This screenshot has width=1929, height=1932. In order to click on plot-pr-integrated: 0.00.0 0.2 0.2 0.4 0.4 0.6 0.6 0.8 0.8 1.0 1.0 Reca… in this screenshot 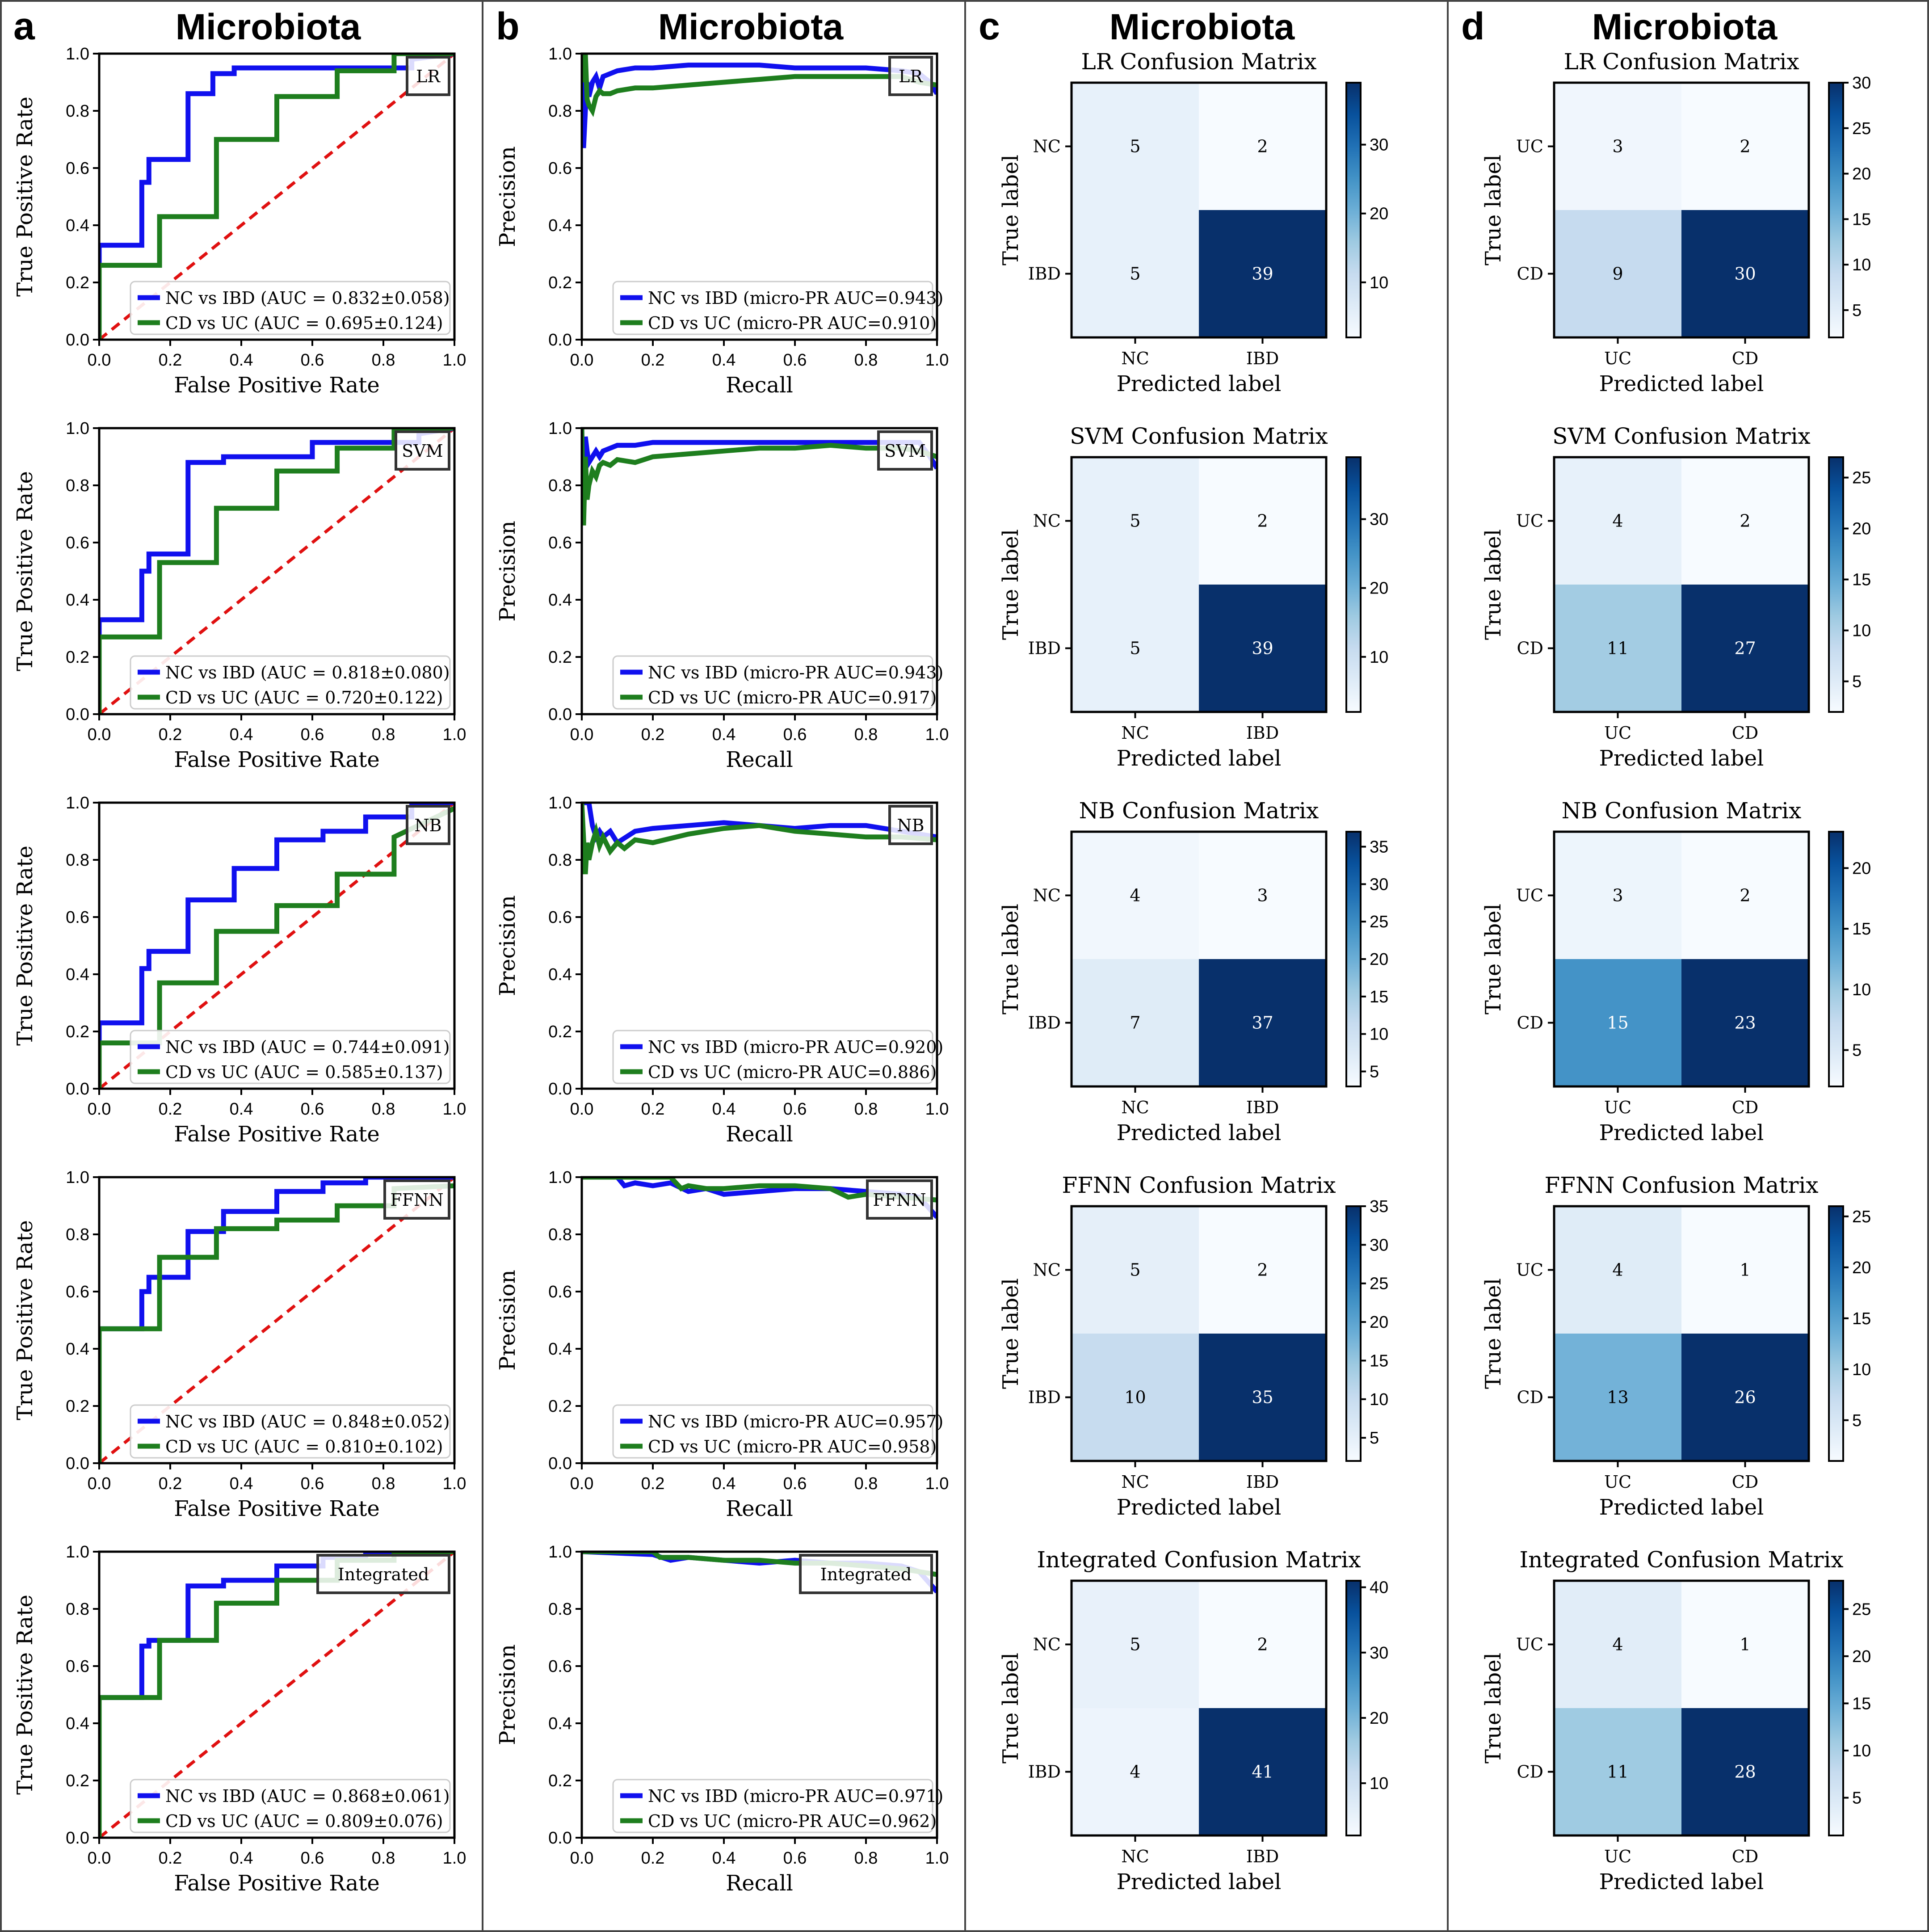, I will do `click(722, 1720)`.